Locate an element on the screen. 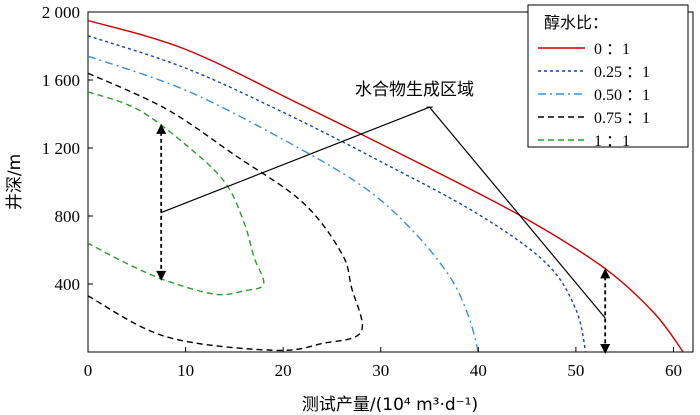  x-tick-label: 40 is located at coordinates (478, 370).